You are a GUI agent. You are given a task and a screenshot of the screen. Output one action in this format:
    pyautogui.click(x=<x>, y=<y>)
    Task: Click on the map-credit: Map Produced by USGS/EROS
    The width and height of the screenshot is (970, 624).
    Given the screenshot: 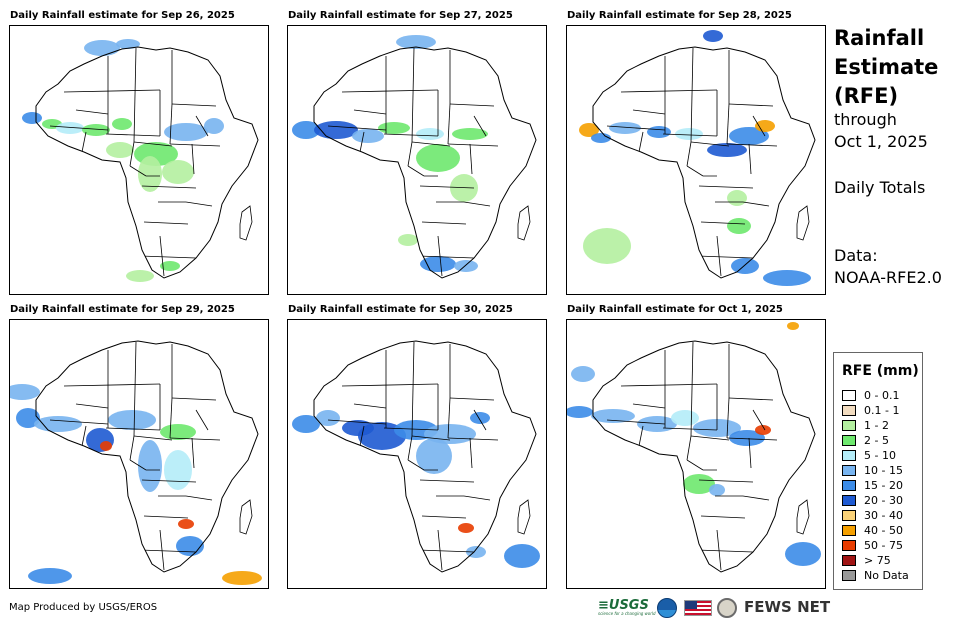 What is the action you would take?
    pyautogui.click(x=83, y=607)
    